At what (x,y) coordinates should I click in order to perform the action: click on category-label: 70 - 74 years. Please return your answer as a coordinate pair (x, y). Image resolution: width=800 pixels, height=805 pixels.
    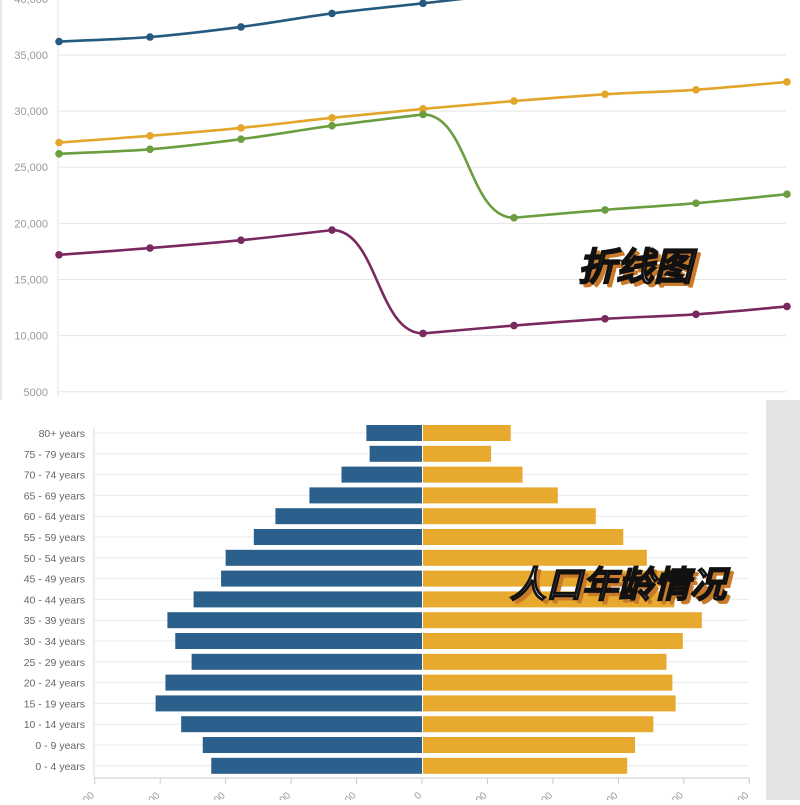
    Looking at the image, I should click on (54, 476).